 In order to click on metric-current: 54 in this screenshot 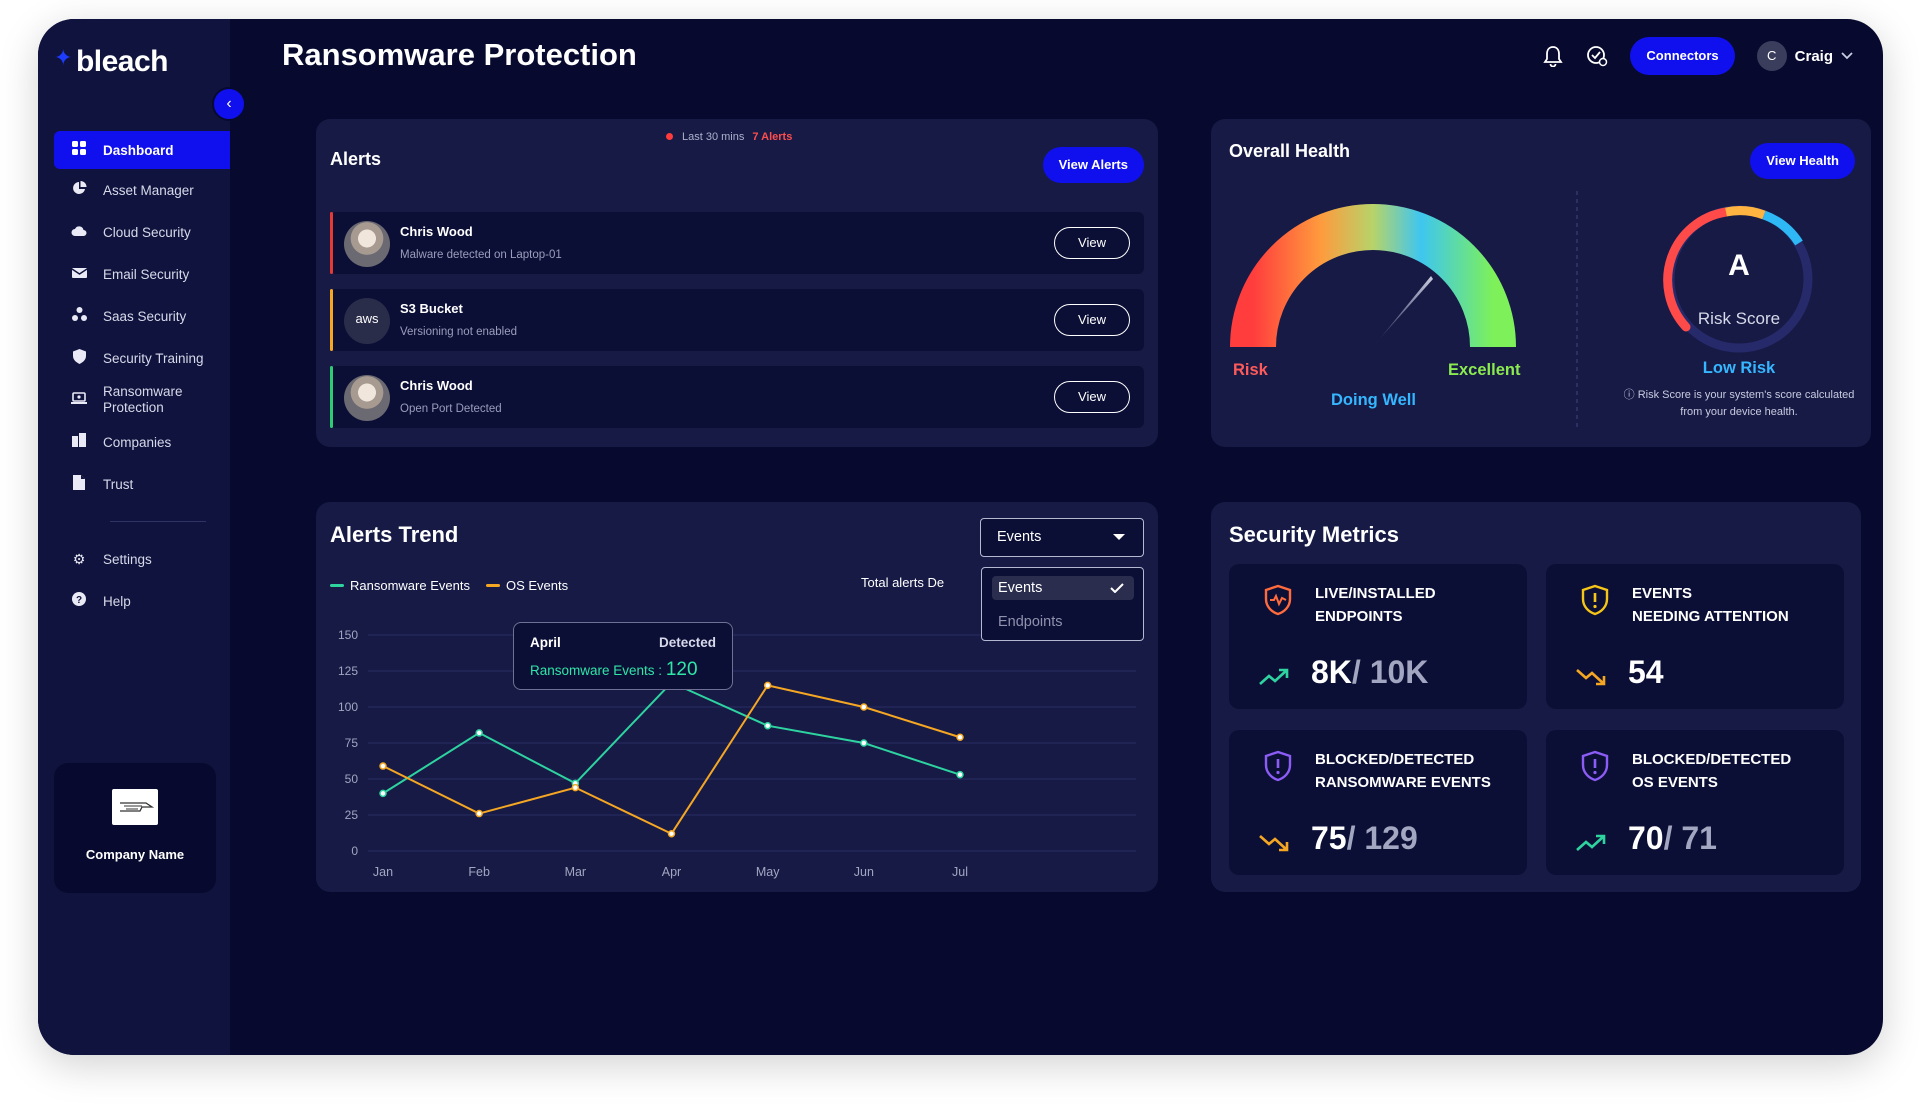, I will do `click(1646, 672)`.